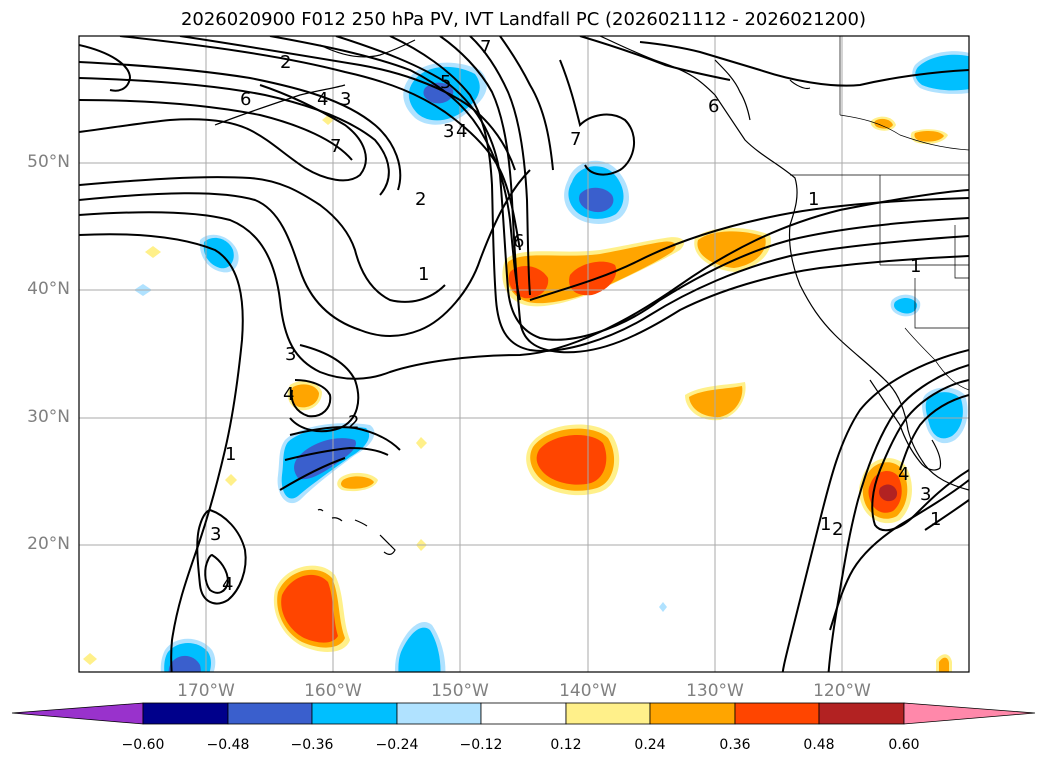 The width and height of the screenshot is (1047, 765). I want to click on colorbar-tick-label: −0.48, so click(228, 745).